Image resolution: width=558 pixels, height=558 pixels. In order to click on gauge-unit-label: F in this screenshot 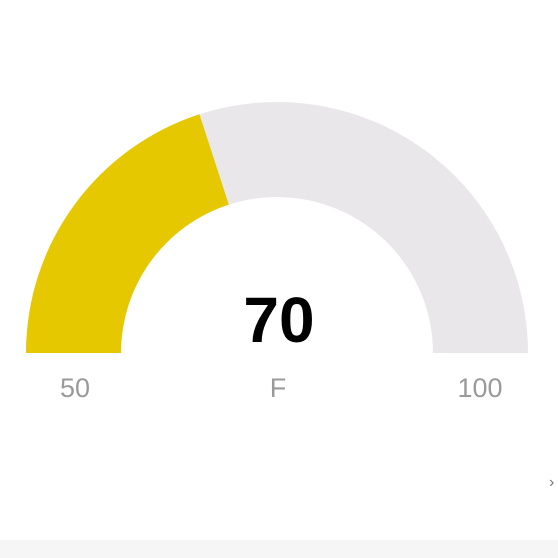, I will do `click(278, 388)`.